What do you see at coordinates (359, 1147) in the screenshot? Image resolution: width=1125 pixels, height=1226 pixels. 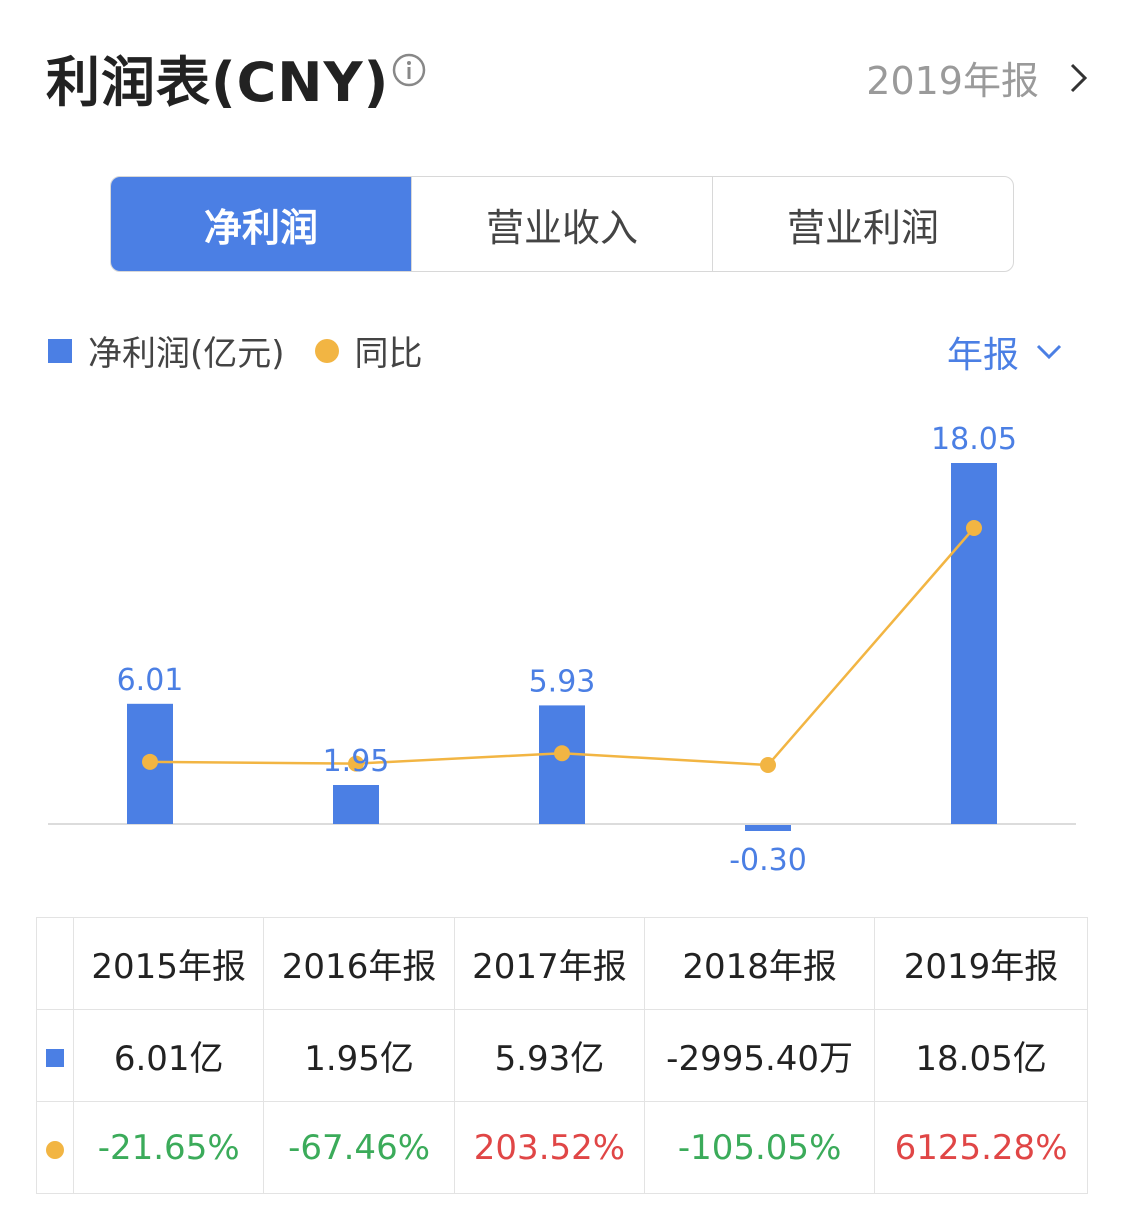 I see `table-cell: -67.46%` at bounding box center [359, 1147].